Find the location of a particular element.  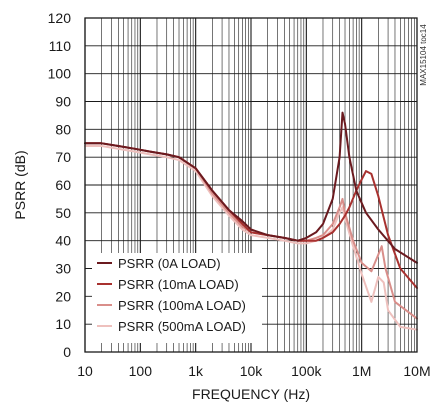

y-tick-label: 50 is located at coordinates (63, 213).